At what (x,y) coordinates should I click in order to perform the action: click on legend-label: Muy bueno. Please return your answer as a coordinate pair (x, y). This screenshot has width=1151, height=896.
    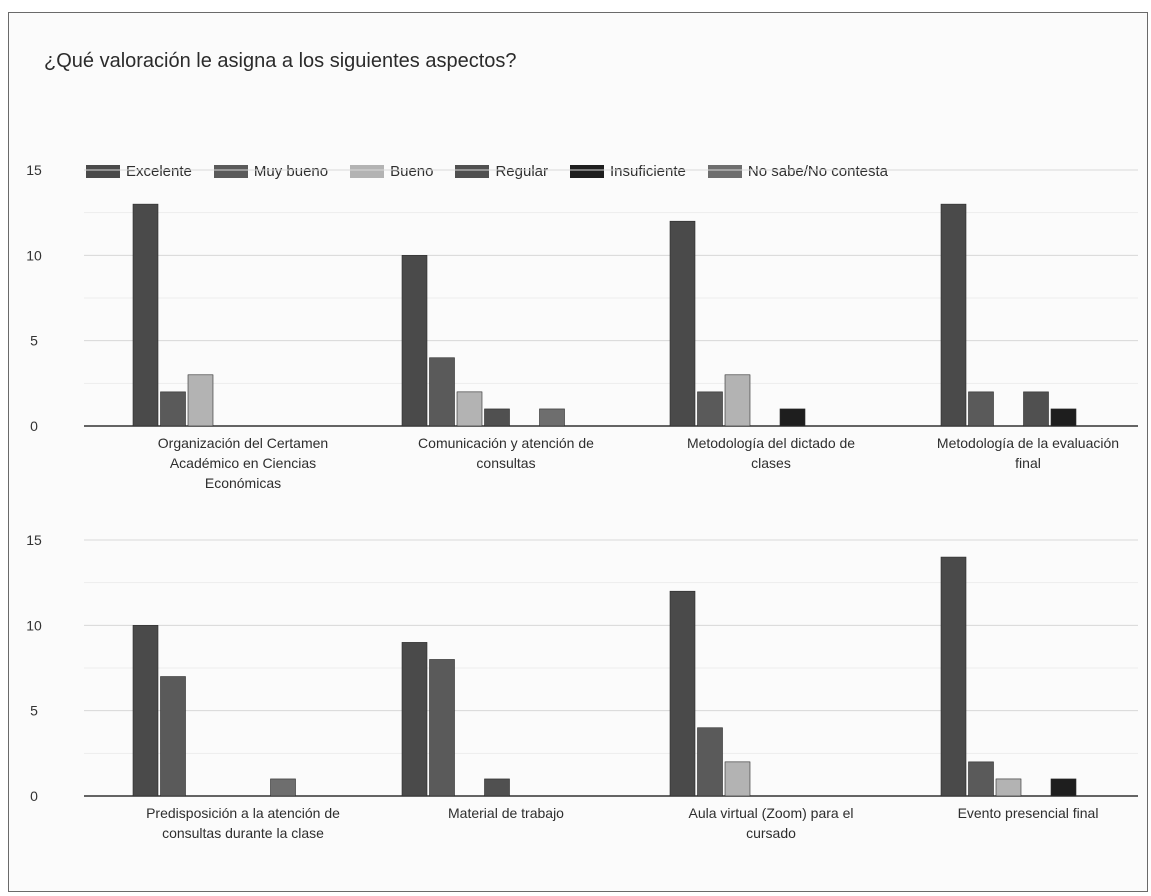
    Looking at the image, I should click on (291, 171).